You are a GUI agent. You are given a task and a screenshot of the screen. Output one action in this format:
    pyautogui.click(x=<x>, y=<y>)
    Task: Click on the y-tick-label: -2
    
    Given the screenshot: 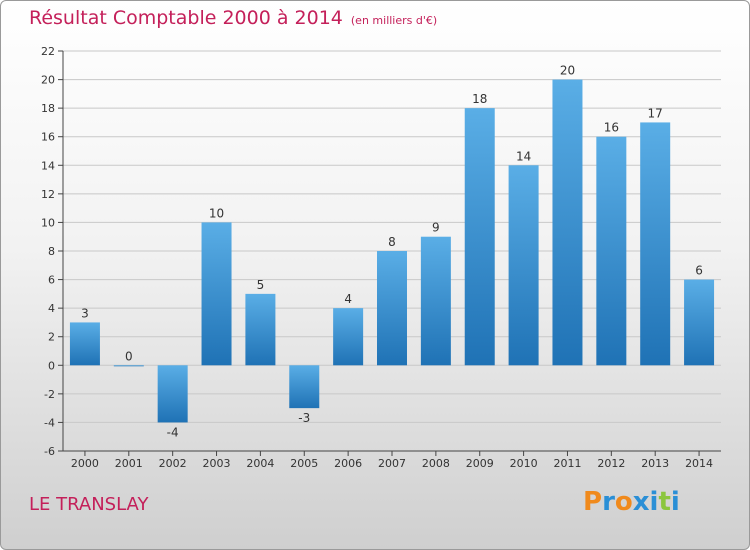 What is the action you would take?
    pyautogui.click(x=49, y=394)
    